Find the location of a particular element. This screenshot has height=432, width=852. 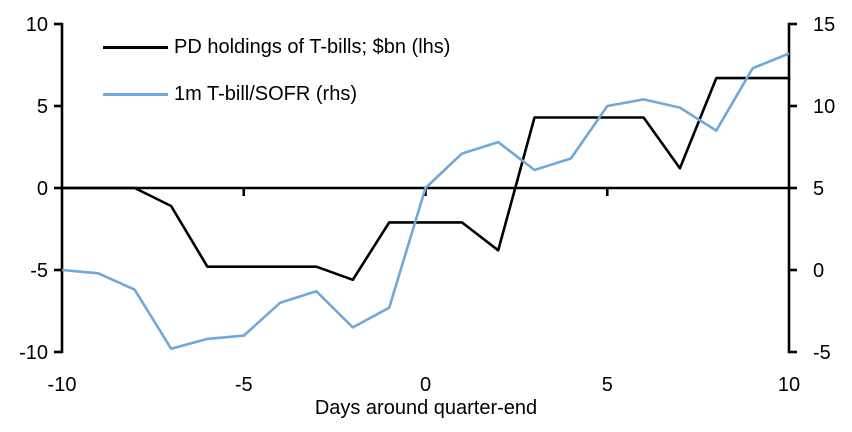

legend-label-rhs: 1m T-bill/SOFR (rhs) is located at coordinates (265, 93).